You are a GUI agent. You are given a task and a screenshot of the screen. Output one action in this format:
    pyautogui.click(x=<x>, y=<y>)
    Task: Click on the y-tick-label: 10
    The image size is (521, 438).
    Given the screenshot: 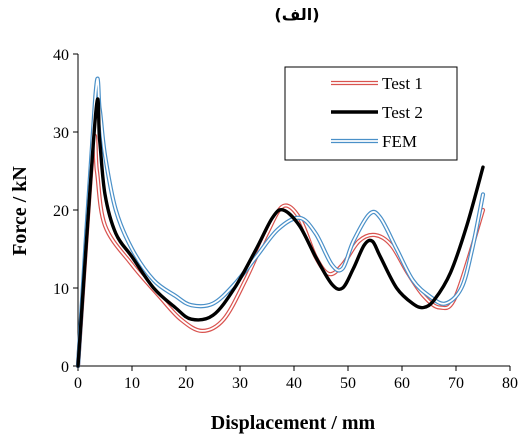 What is the action you would take?
    pyautogui.click(x=61, y=289)
    